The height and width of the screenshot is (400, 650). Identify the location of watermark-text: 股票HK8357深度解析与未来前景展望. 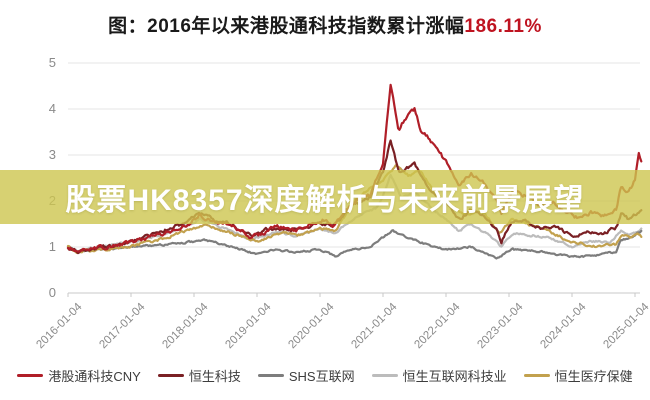
(325, 200).